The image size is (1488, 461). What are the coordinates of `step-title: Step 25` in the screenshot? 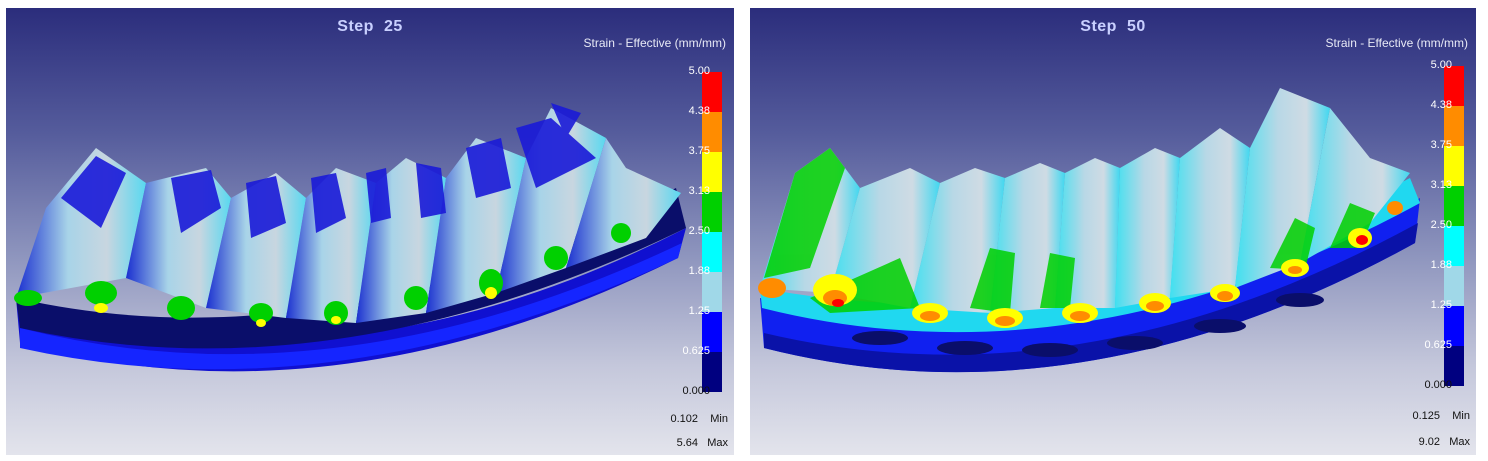 It's located at (370, 27).